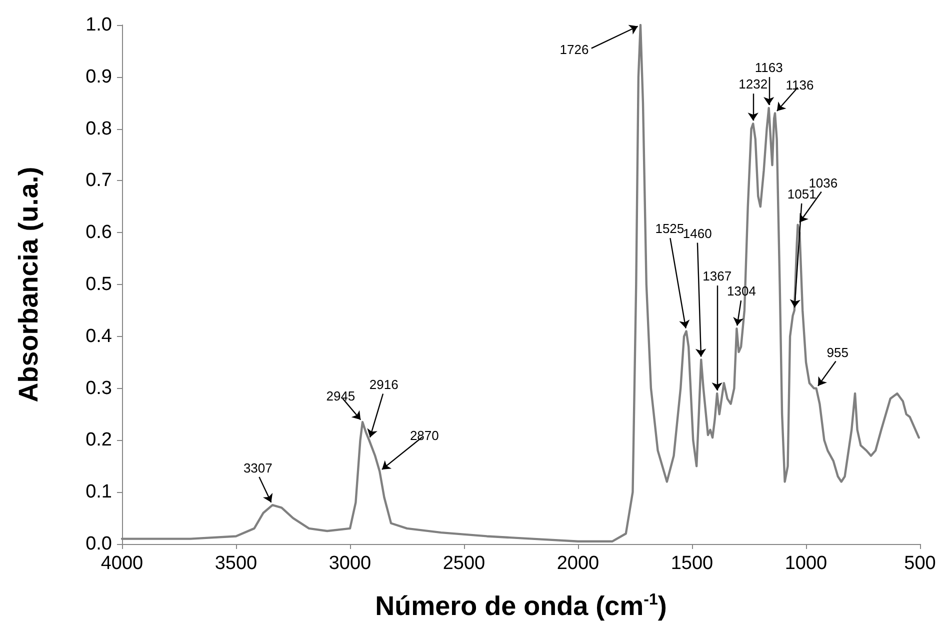 The image size is (941, 626). I want to click on annotation: 1232, so click(753, 84).